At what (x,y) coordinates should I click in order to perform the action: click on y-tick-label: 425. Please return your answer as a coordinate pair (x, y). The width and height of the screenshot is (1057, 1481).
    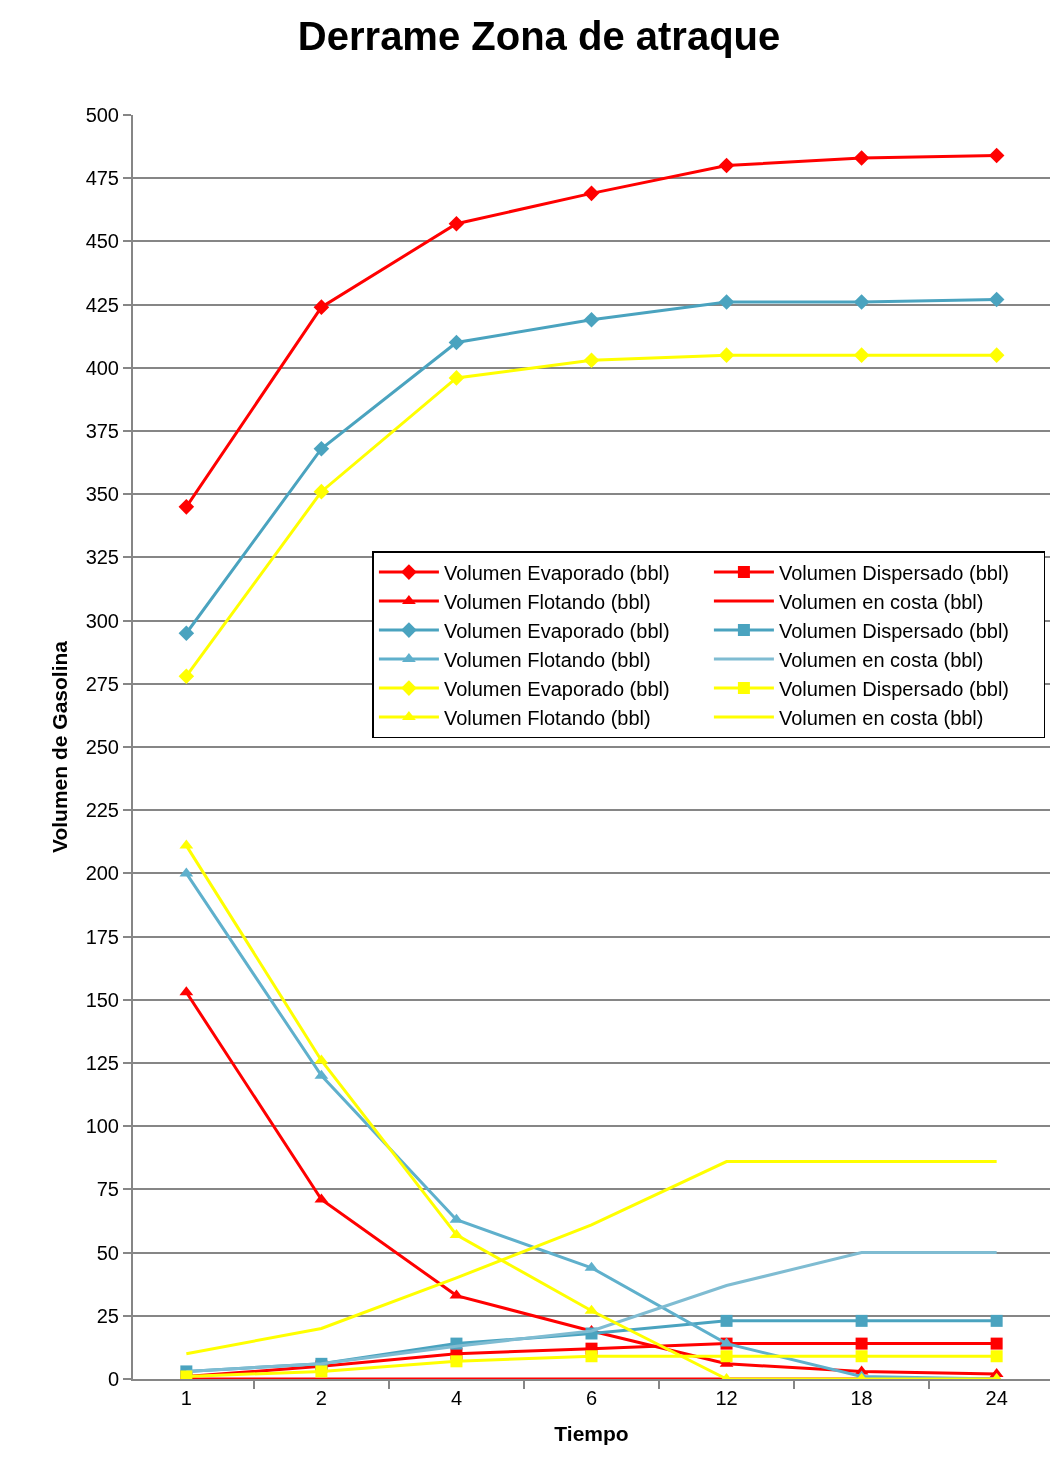
    Looking at the image, I should click on (102, 304).